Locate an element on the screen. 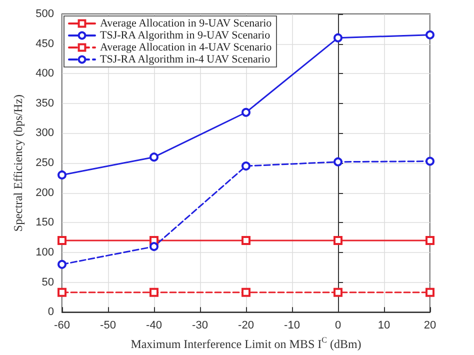 Image resolution: width=474 pixels, height=355 pixels. x-tick-label: -60 is located at coordinates (62, 326).